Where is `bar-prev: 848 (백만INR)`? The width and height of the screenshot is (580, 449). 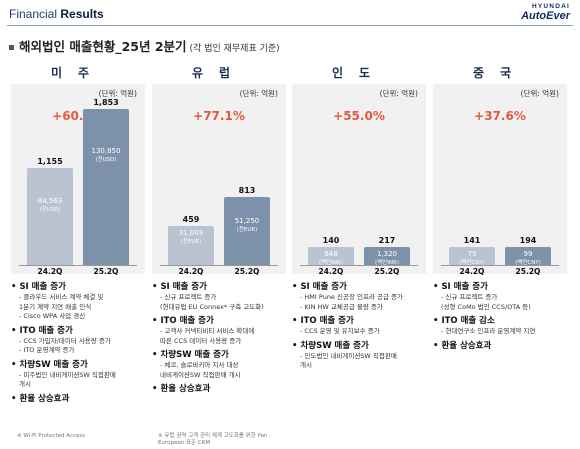
bar-prev: 848 (백만INR) is located at coordinates (331, 257).